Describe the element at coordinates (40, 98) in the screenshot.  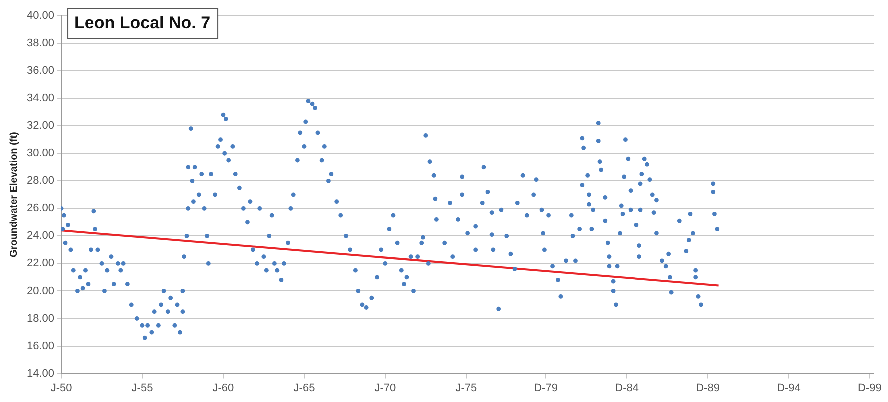
I see `y-tick-label: 34.00` at that location.